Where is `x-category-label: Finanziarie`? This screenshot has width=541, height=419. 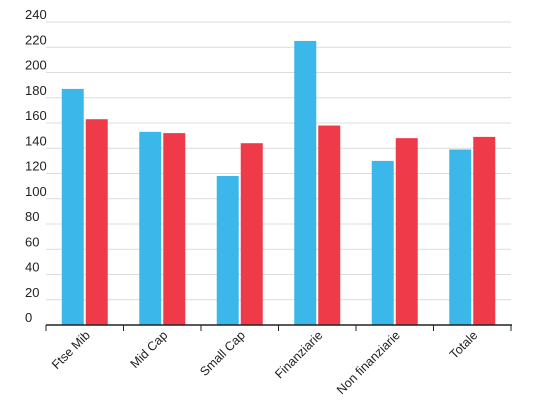
x-category-label: Finanziarie is located at coordinates (298, 354).